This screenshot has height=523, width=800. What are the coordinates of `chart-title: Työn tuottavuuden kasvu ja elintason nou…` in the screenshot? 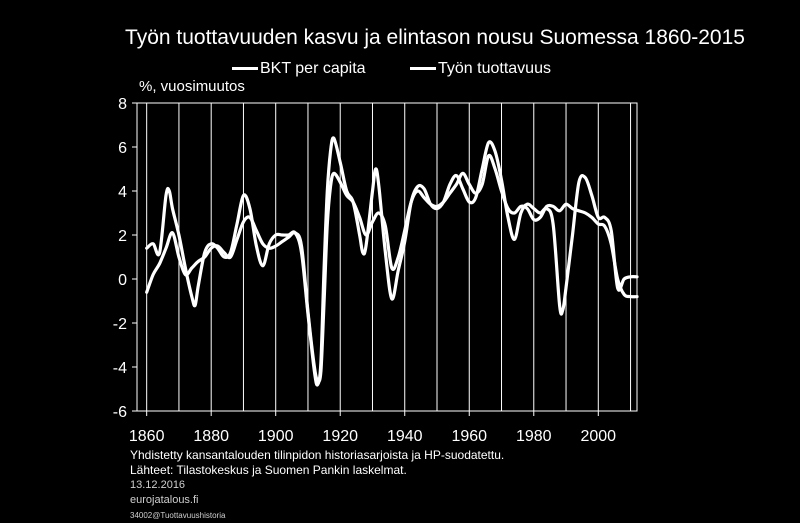 It's located at (435, 37).